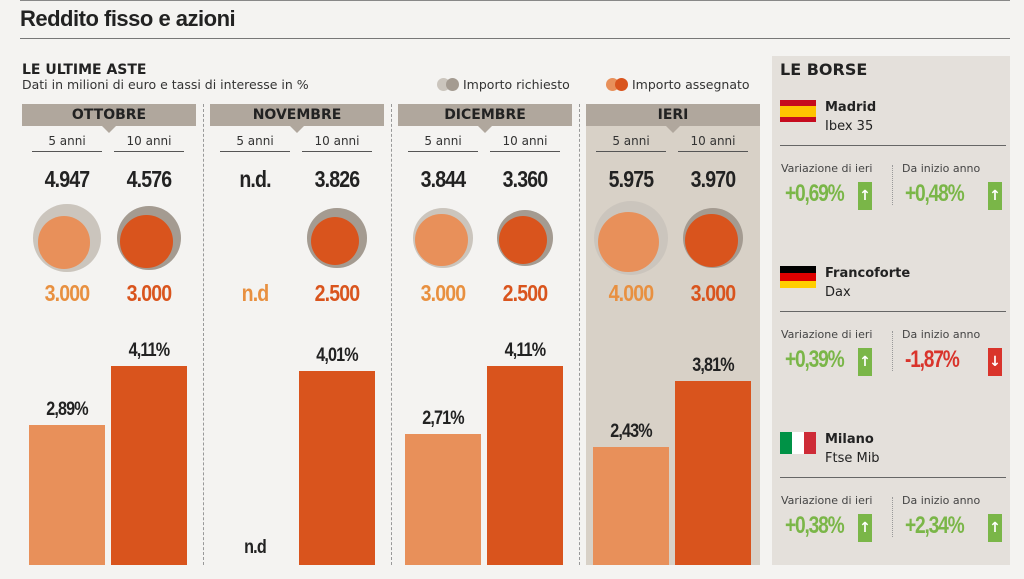 The width and height of the screenshot is (1024, 579). Describe the element at coordinates (849, 439) in the screenshot. I see `city-name: Milano` at that location.